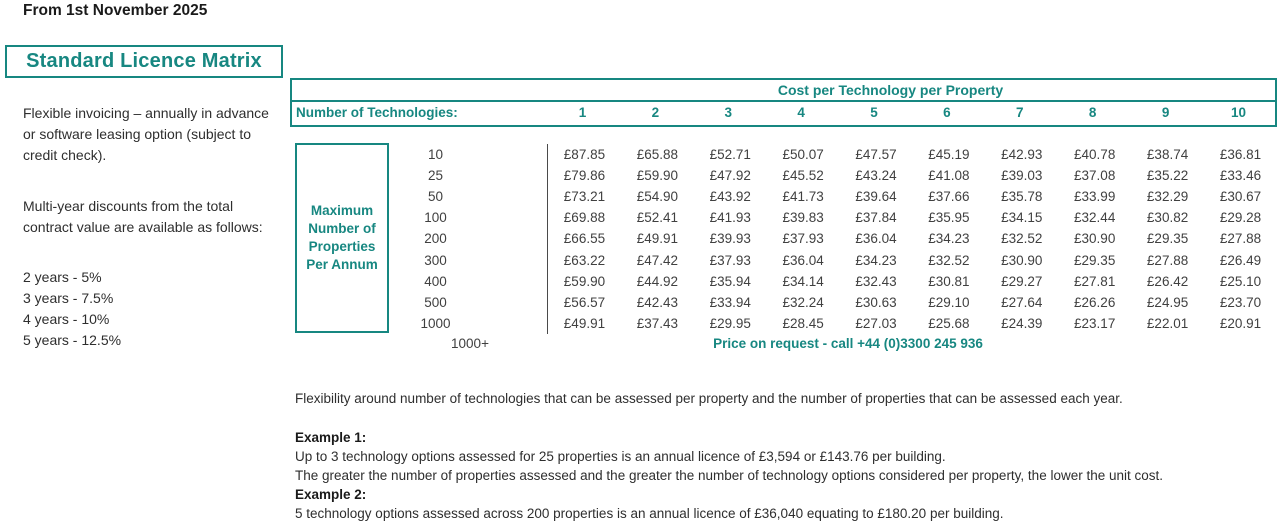 The image size is (1280, 528). I want to click on price-cell: £24.95, so click(1167, 302).